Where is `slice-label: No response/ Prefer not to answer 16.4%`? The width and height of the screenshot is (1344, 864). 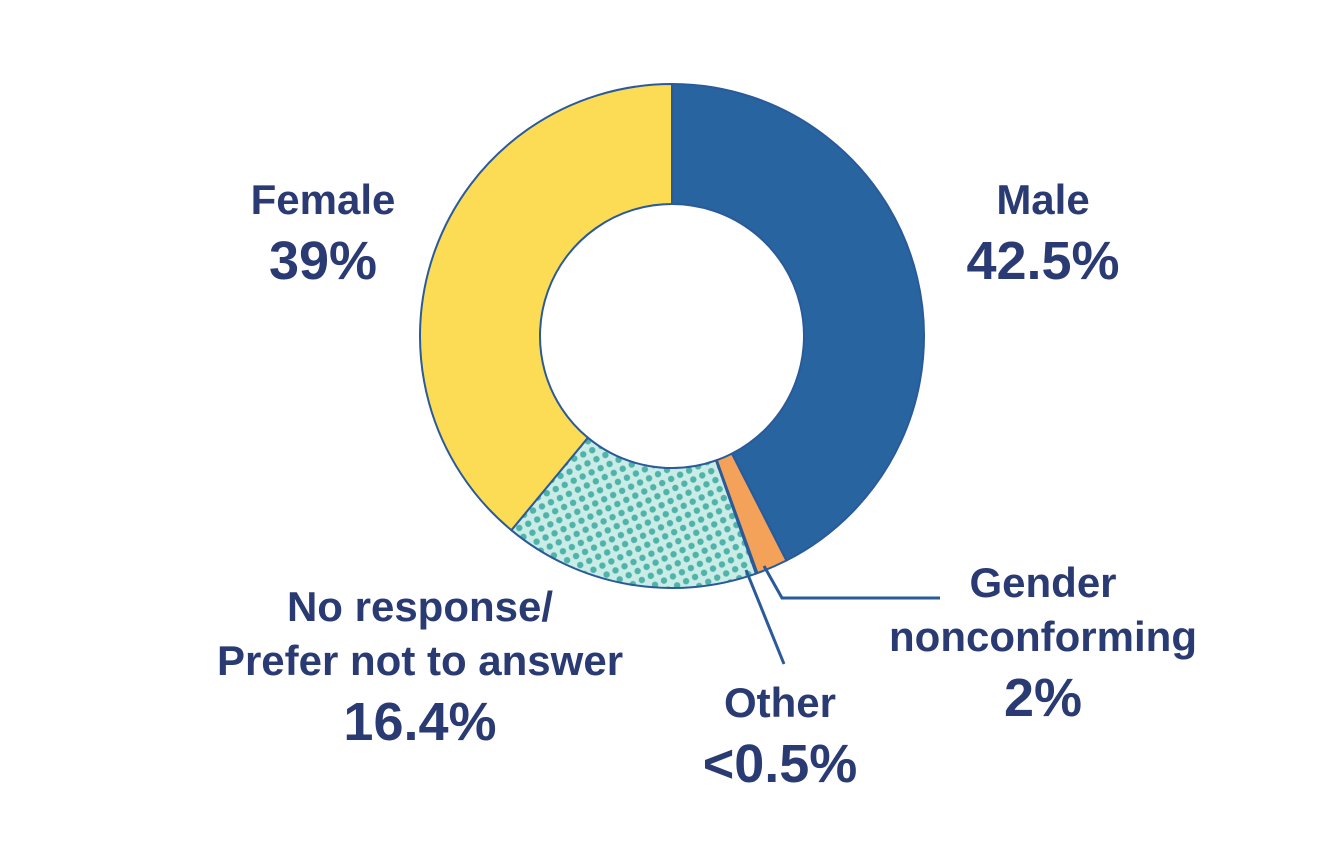
slice-label: No response/ Prefer not to answer 16.4% is located at coordinates (420, 668).